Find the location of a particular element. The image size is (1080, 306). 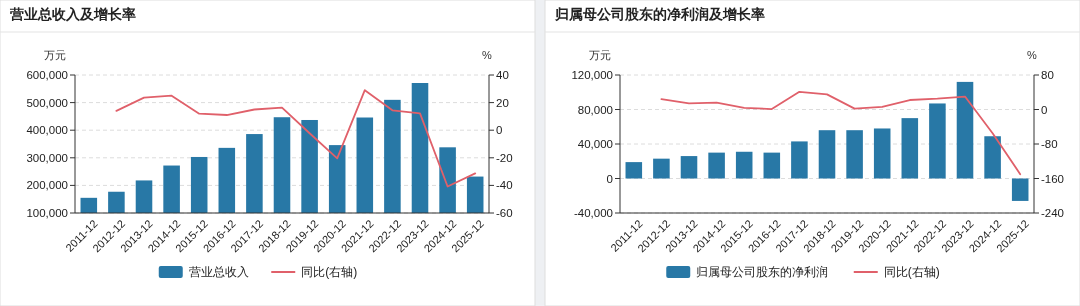

y-tick-label: 300,000 is located at coordinates (47, 157).